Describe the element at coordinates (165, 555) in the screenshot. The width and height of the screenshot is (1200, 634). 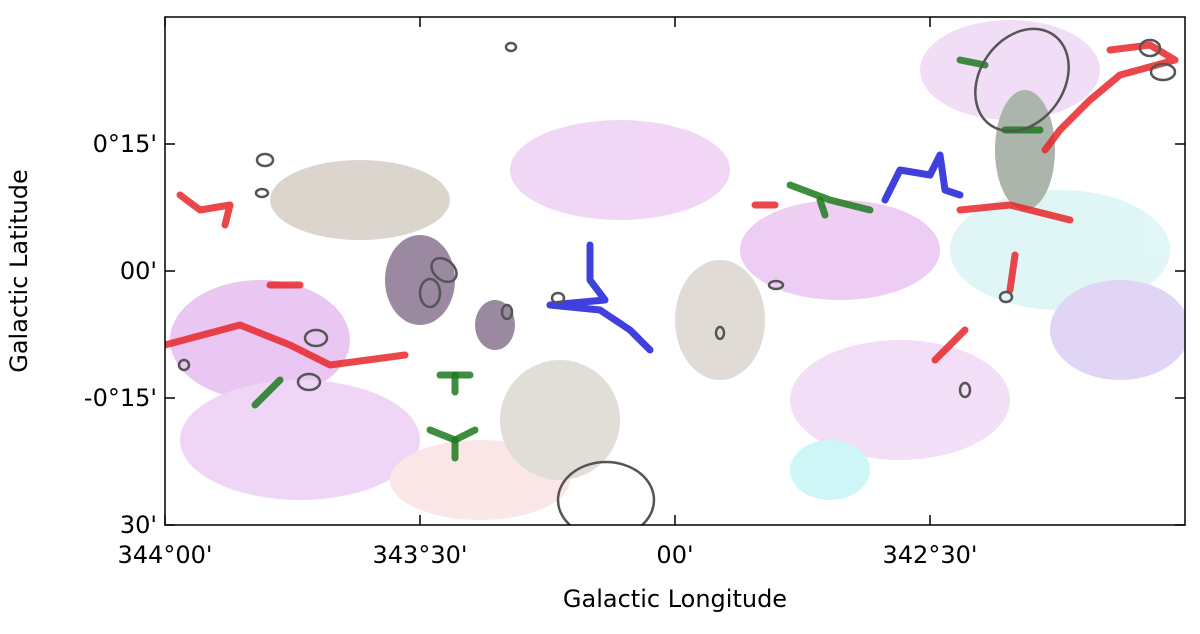
I see `x-tick-label: 344°00'` at that location.